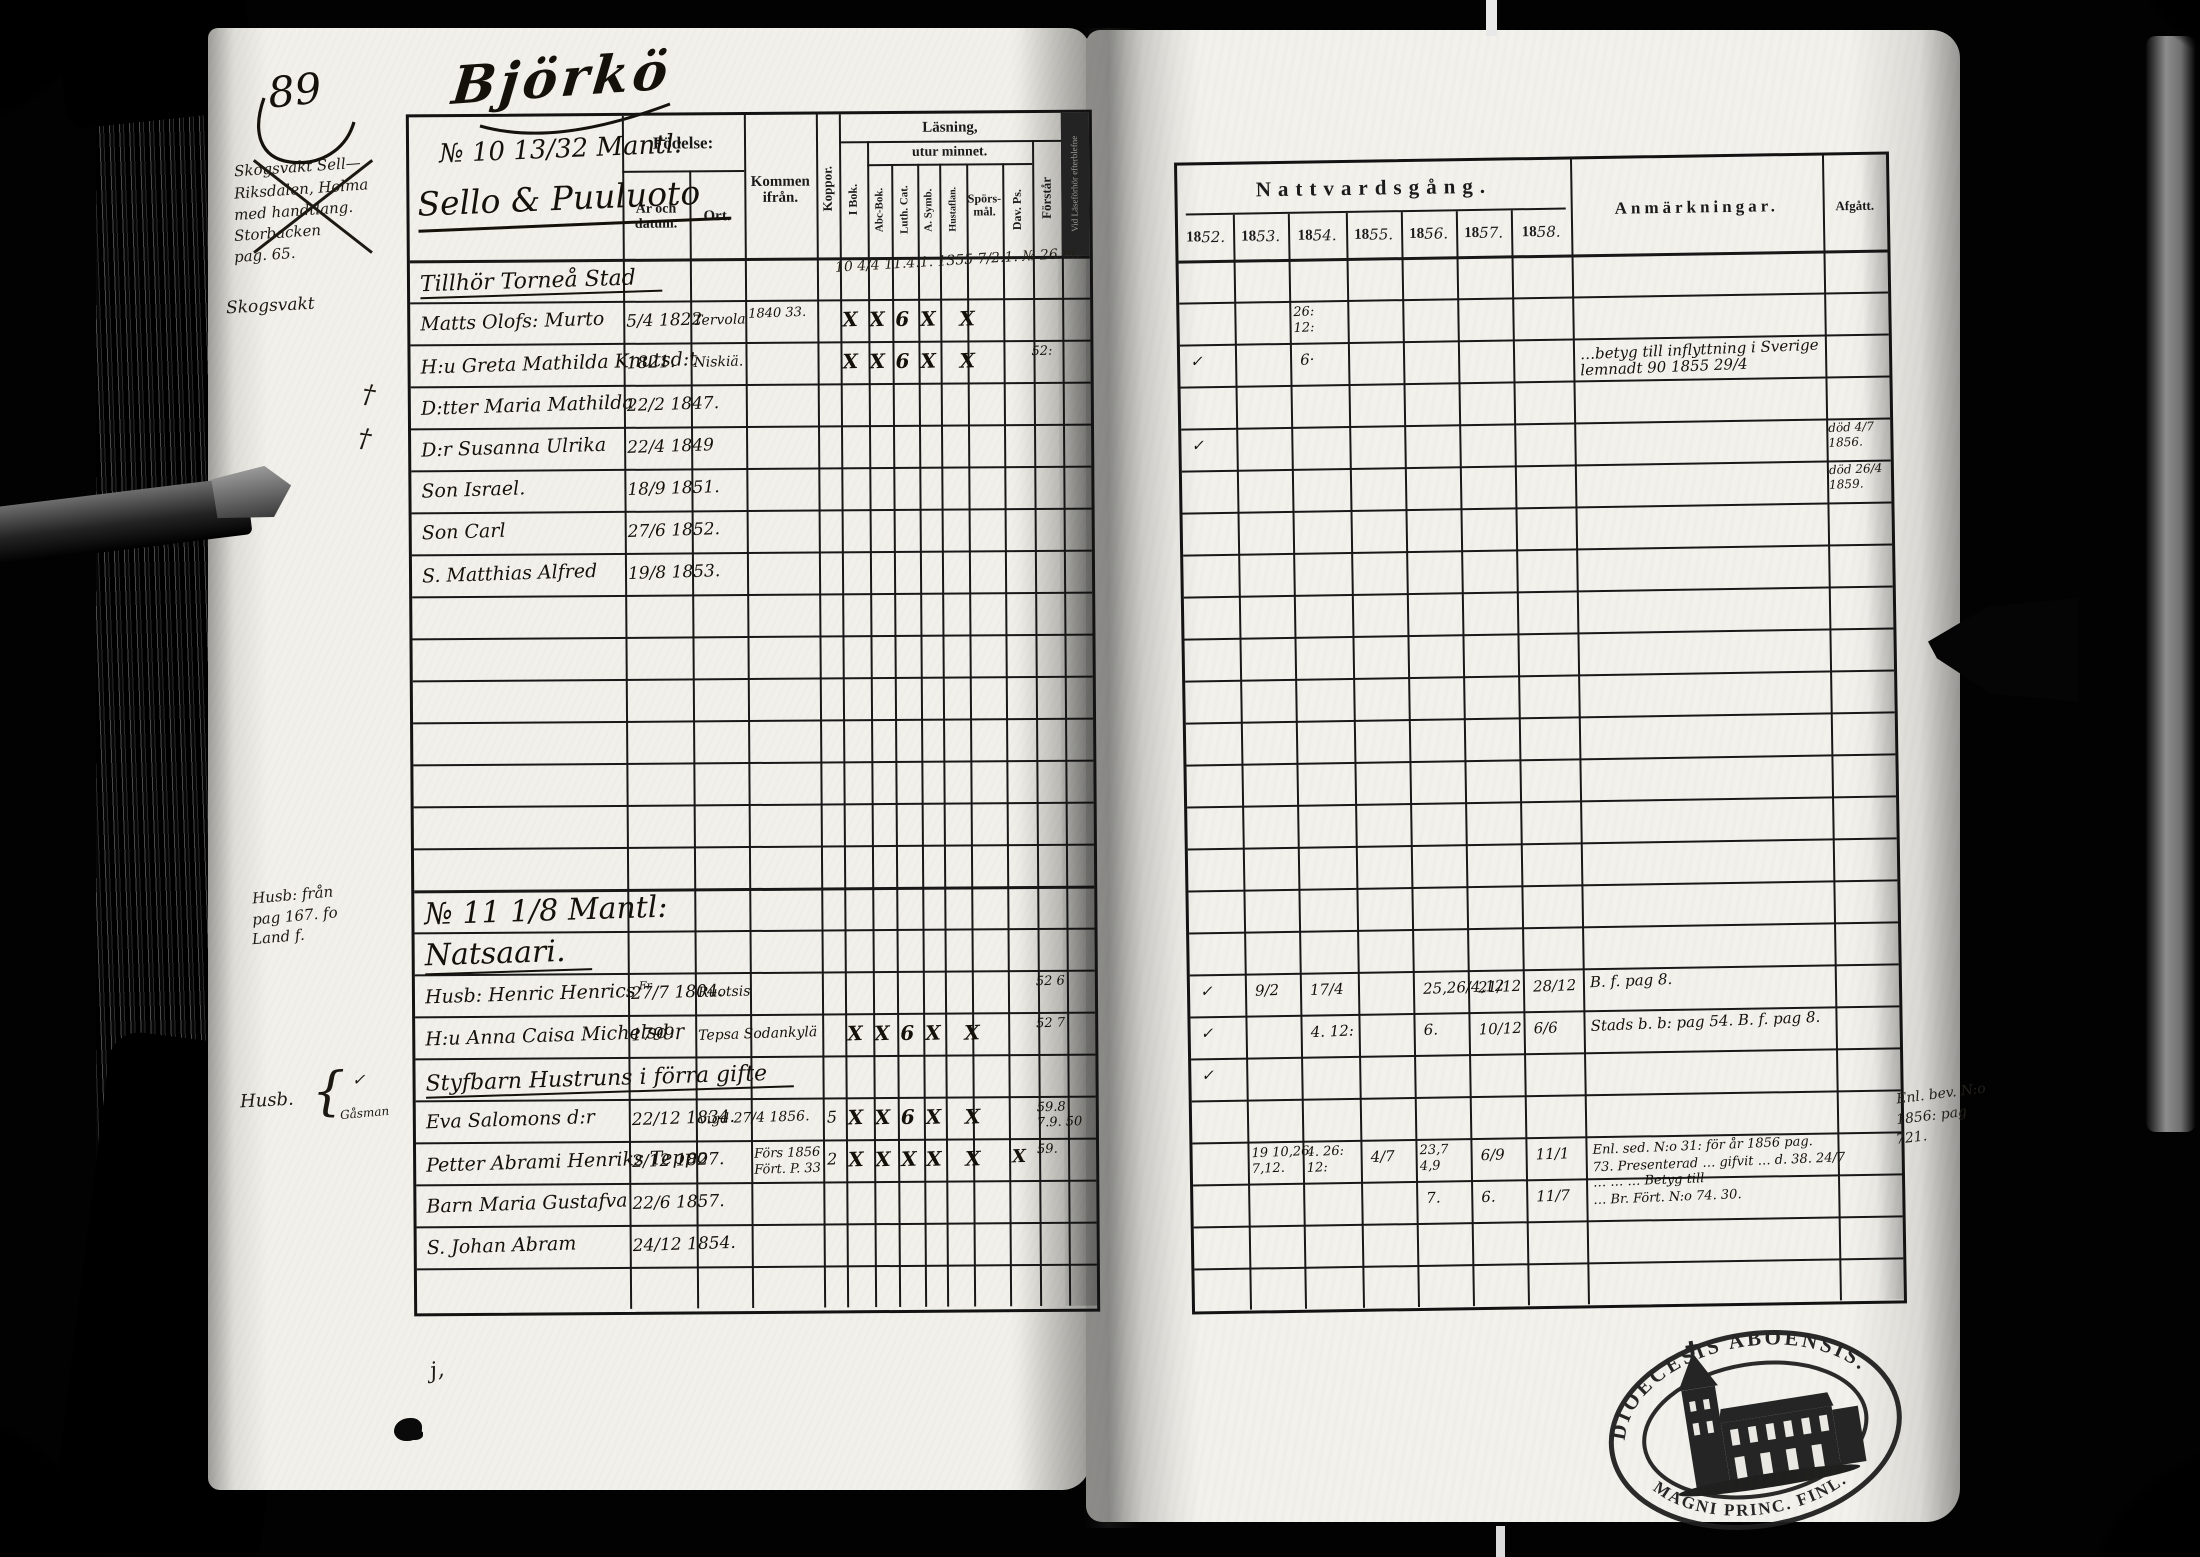 This screenshot has width=2200, height=1557. I want to click on person-name: Barn Maria Gustafva, so click(527, 1203).